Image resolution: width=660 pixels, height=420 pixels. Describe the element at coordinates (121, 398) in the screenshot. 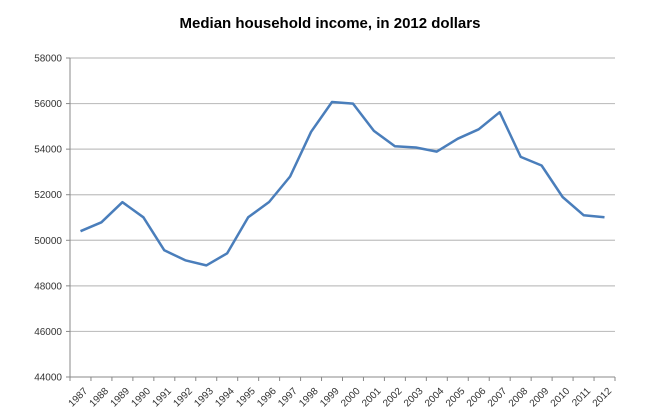

I see `x-tick-label: 1989` at that location.